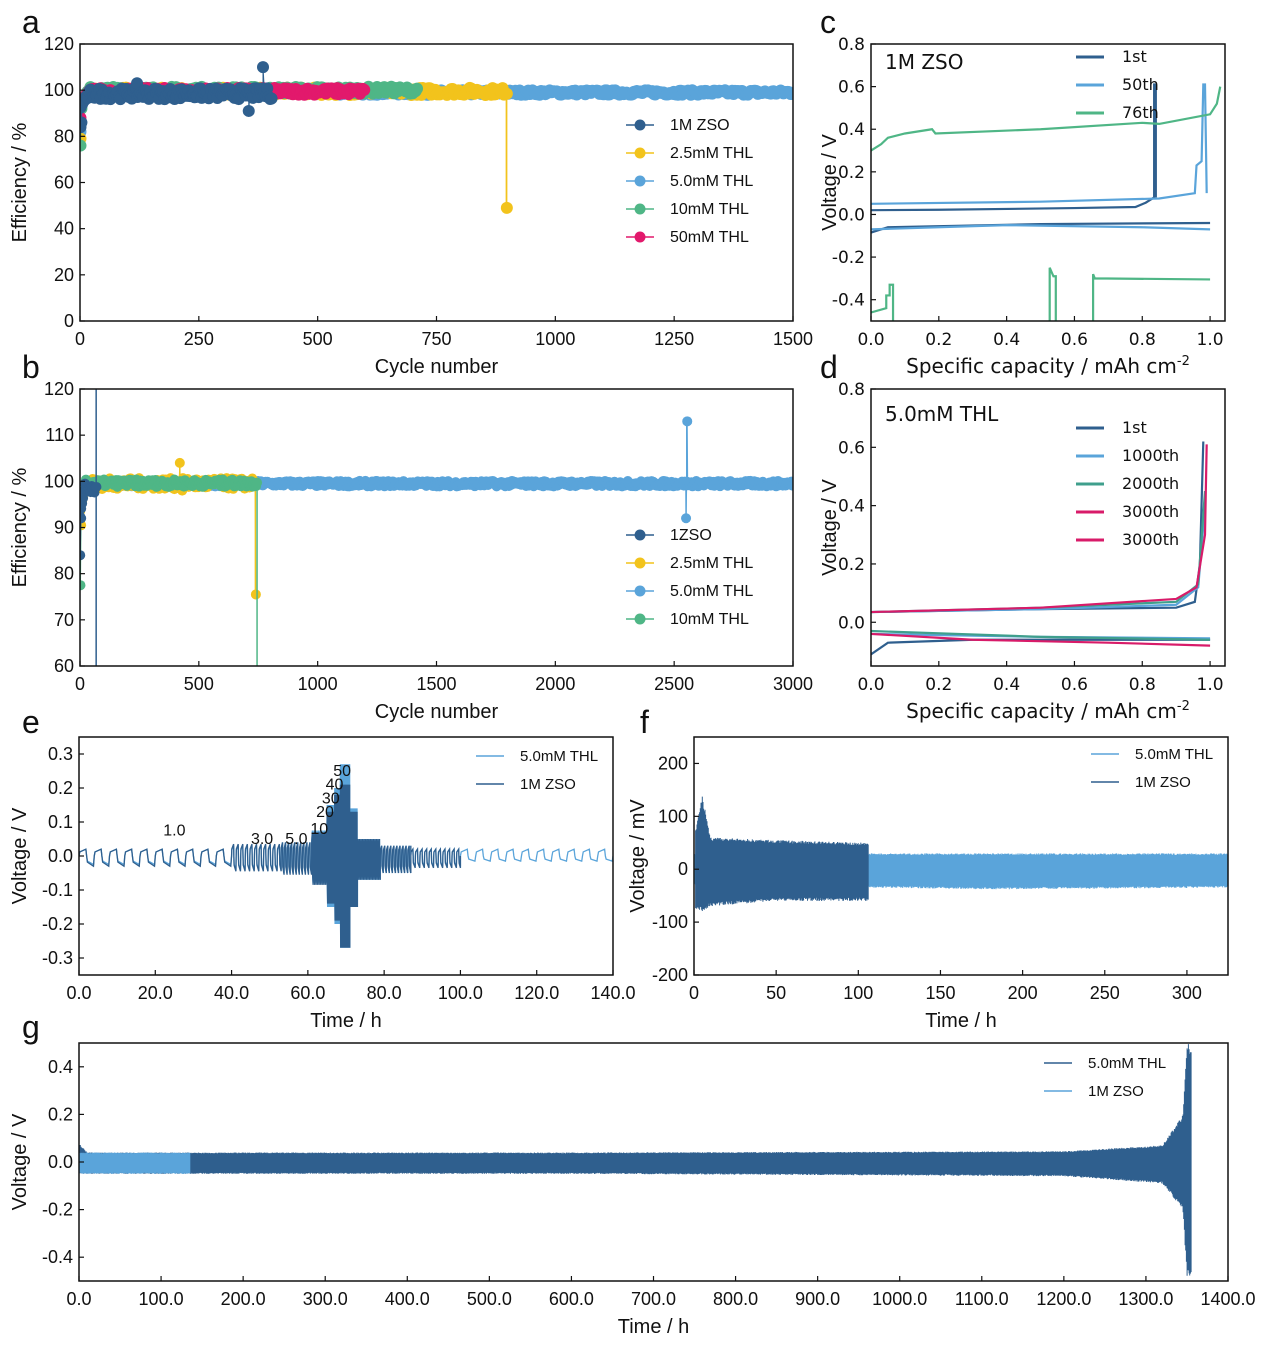  I want to click on x-tick-label: 2500, so click(674, 684).